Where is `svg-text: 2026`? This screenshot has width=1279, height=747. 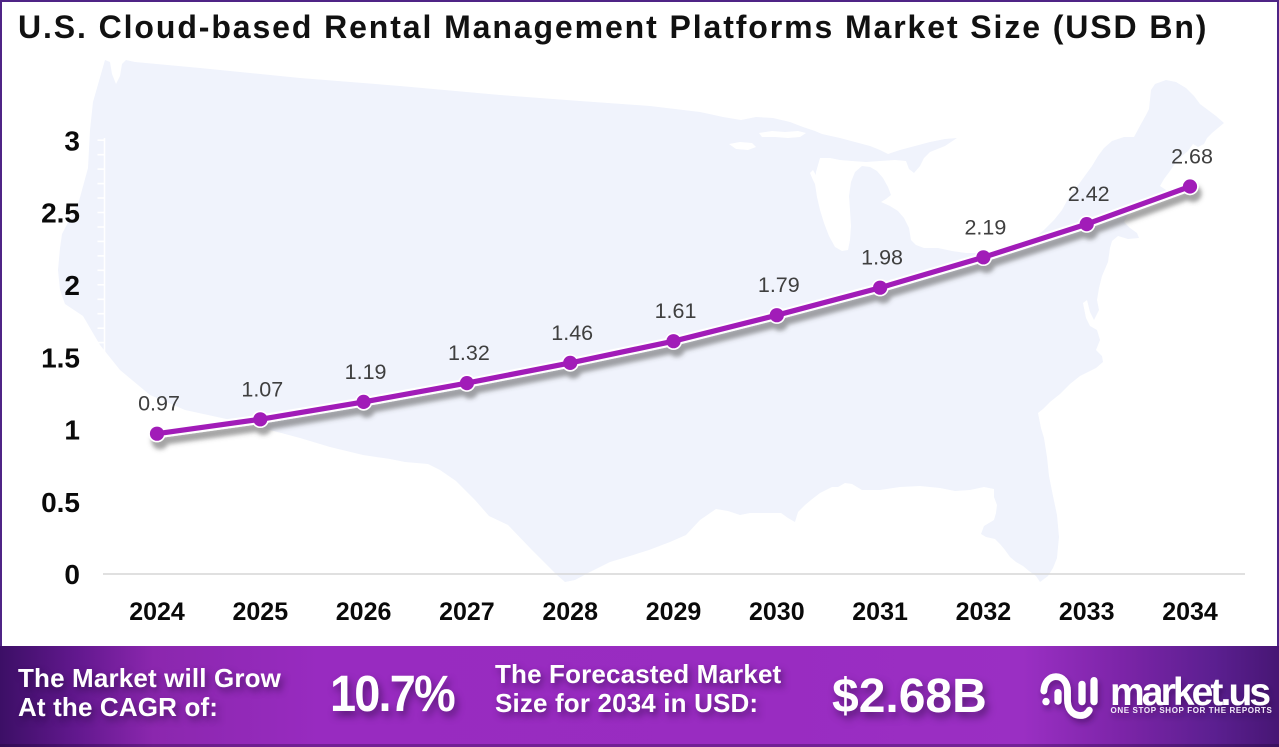 svg-text: 2026 is located at coordinates (364, 612).